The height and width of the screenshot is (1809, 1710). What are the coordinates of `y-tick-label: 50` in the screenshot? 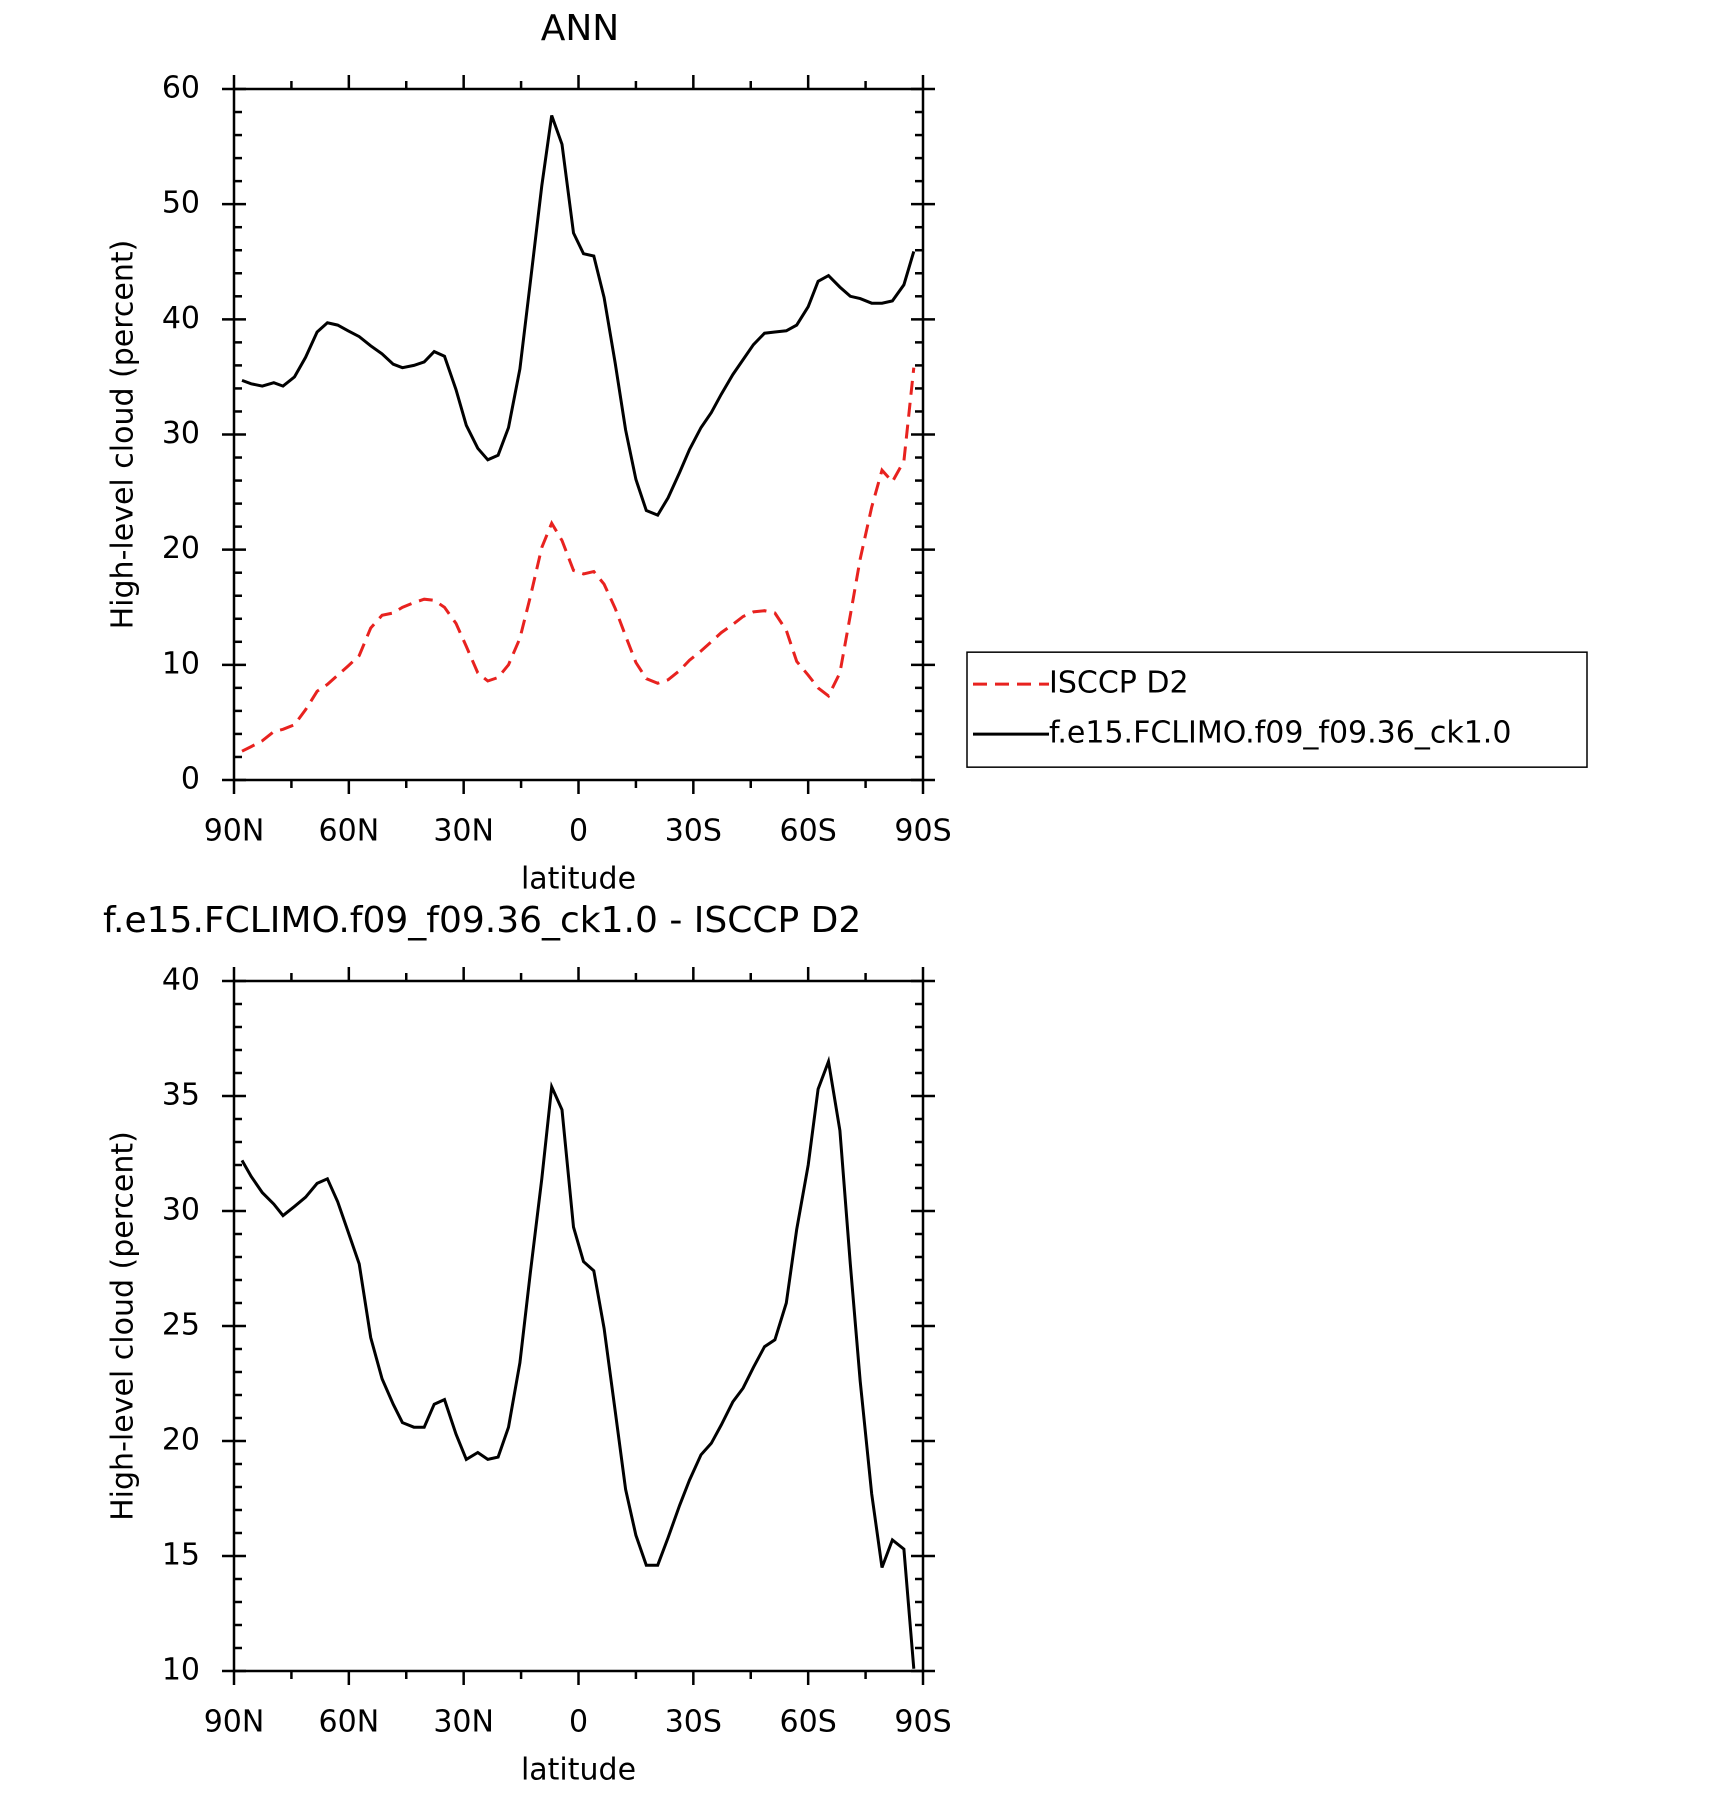 It's located at (181, 203).